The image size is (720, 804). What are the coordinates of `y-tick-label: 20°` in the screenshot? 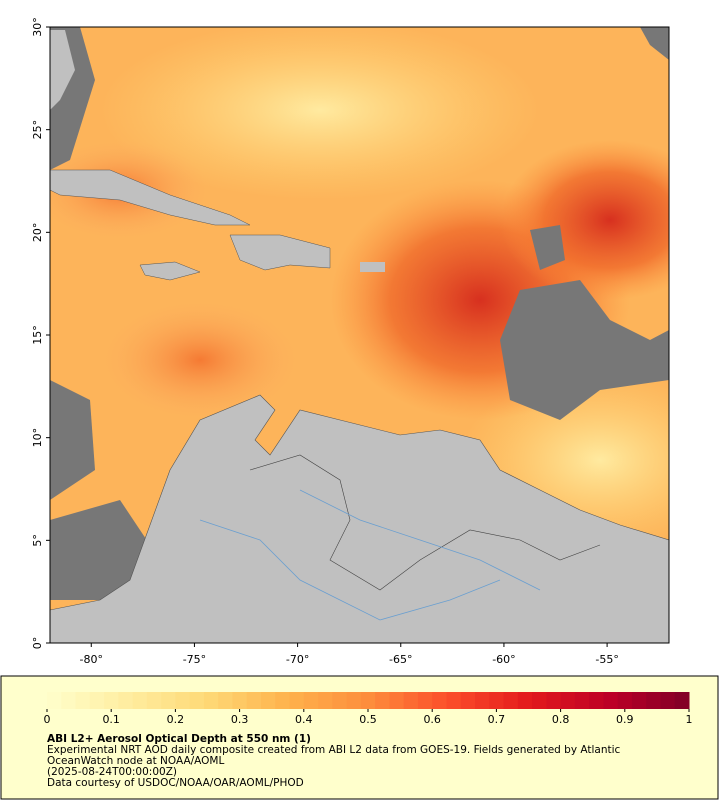 It's located at (37, 233).